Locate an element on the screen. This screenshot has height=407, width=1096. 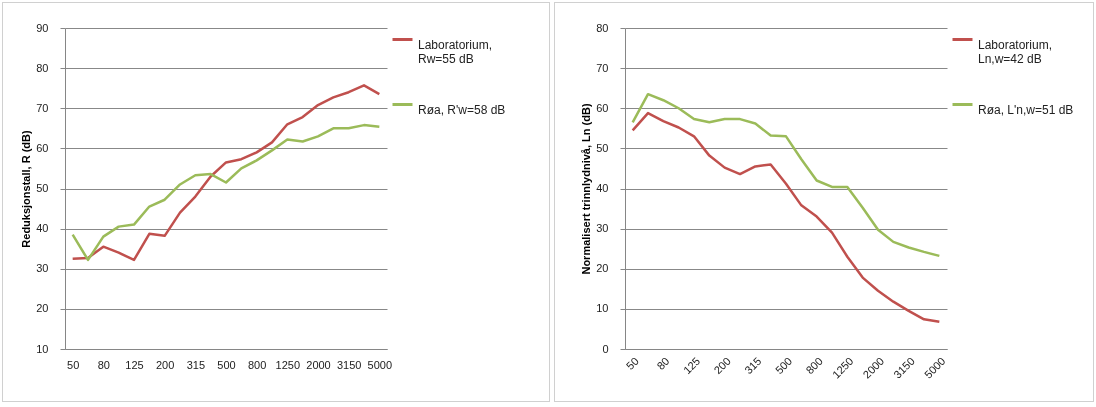
y-tick-label: 0 is located at coordinates (605, 348).